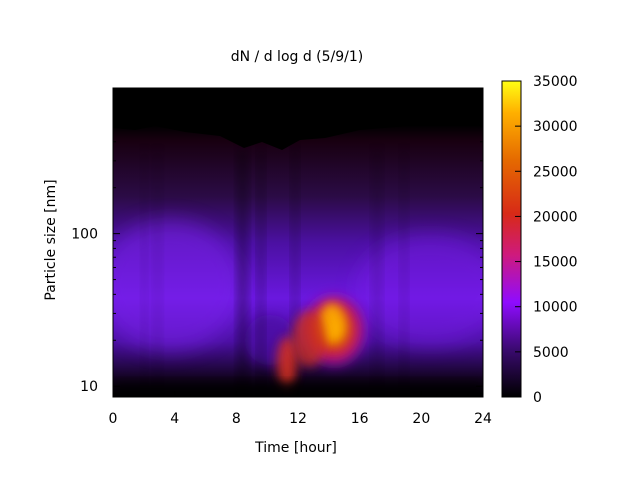 This screenshot has height=480, width=640. What do you see at coordinates (546, 240) in the screenshot?
I see `colorbar-ticks: 0 5000 10000 15000 20000 25000 30000 35000` at bounding box center [546, 240].